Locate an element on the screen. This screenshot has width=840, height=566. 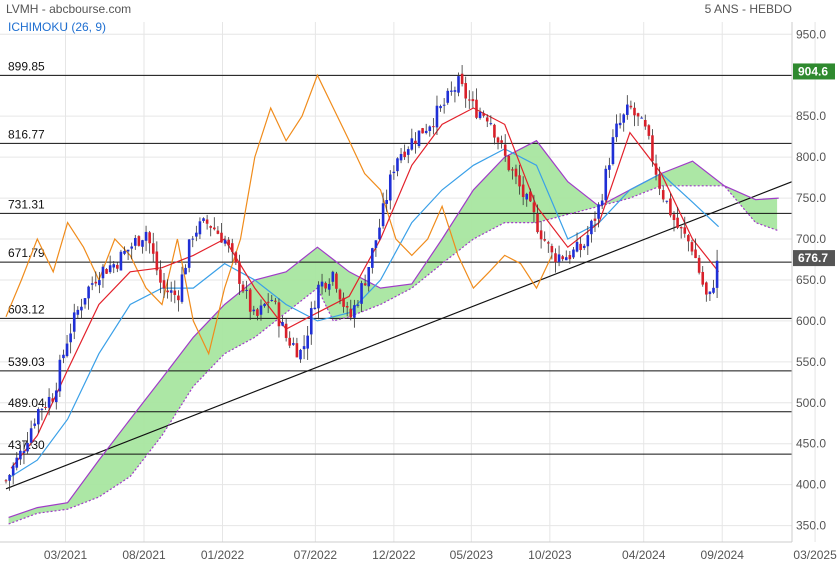
y-tick-label: 850.0 is located at coordinates (811, 116).